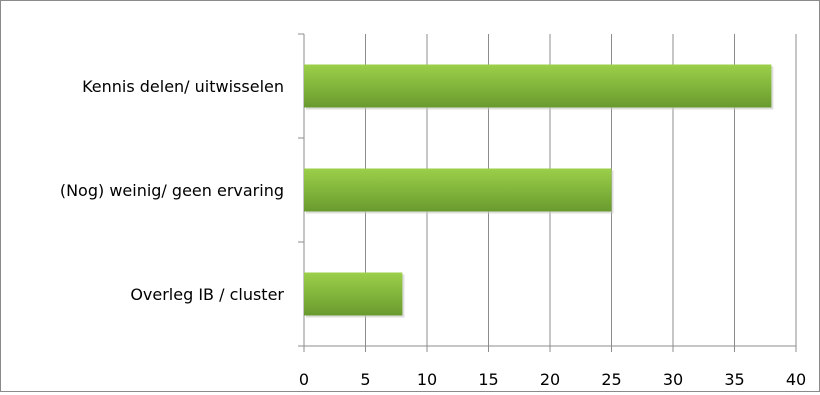 The width and height of the screenshot is (820, 395). What do you see at coordinates (365, 379) in the screenshot?
I see `x-tick-label-5: 5` at bounding box center [365, 379].